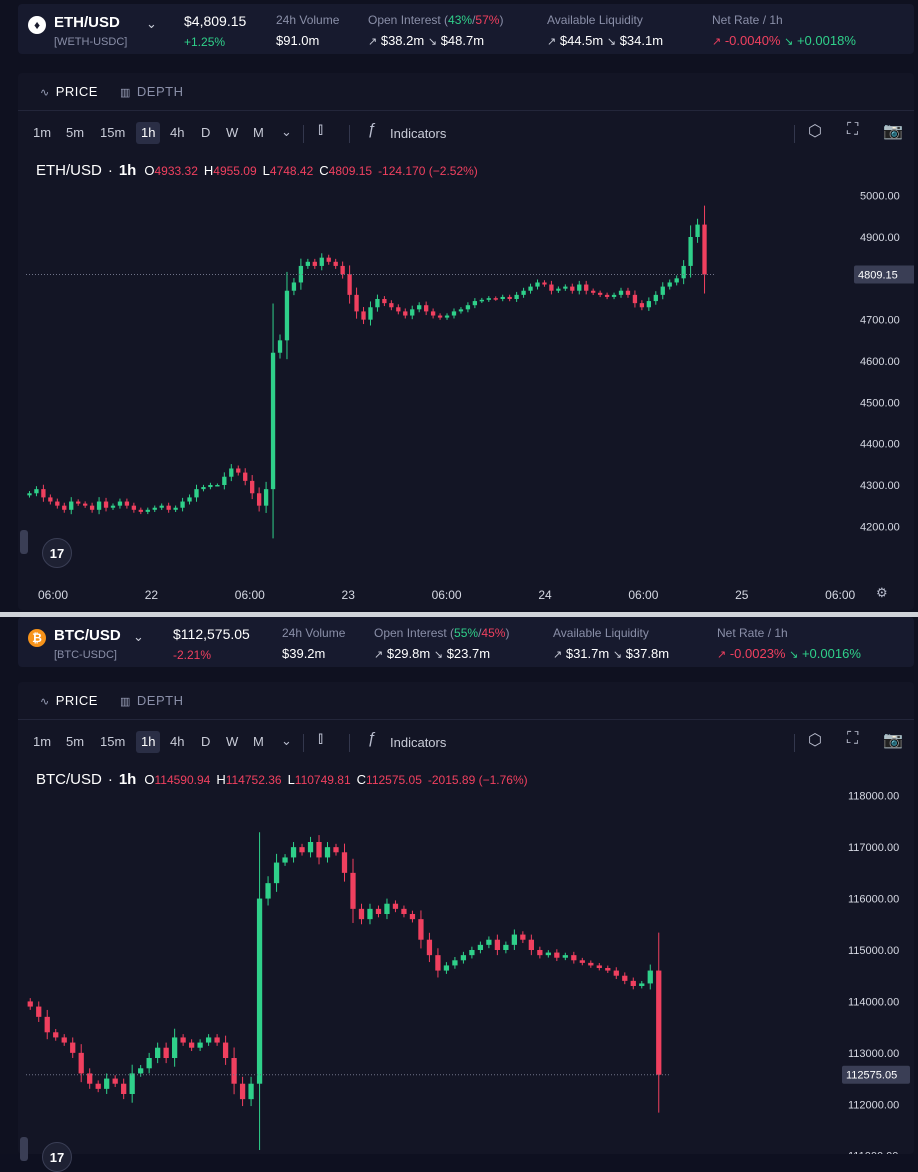 The height and width of the screenshot is (1172, 918). What do you see at coordinates (882, 592) in the screenshot?
I see `settings-icon: ⚙` at bounding box center [882, 592].